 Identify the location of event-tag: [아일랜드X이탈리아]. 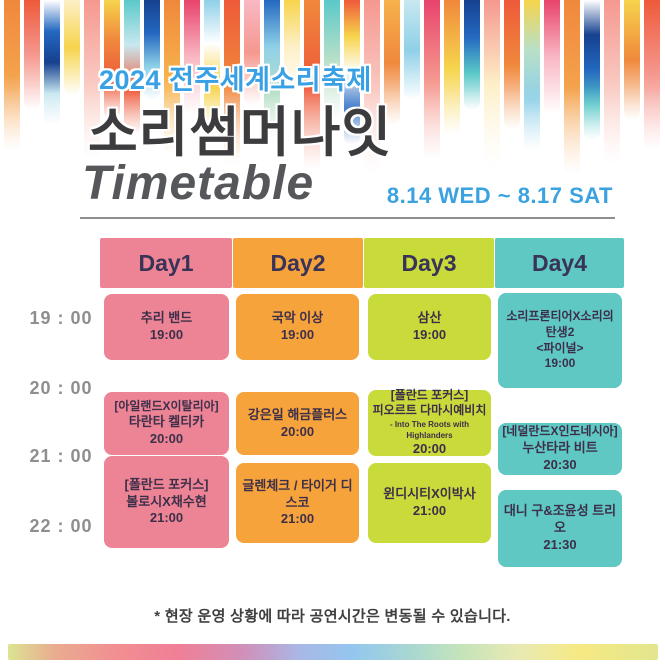
(166, 405).